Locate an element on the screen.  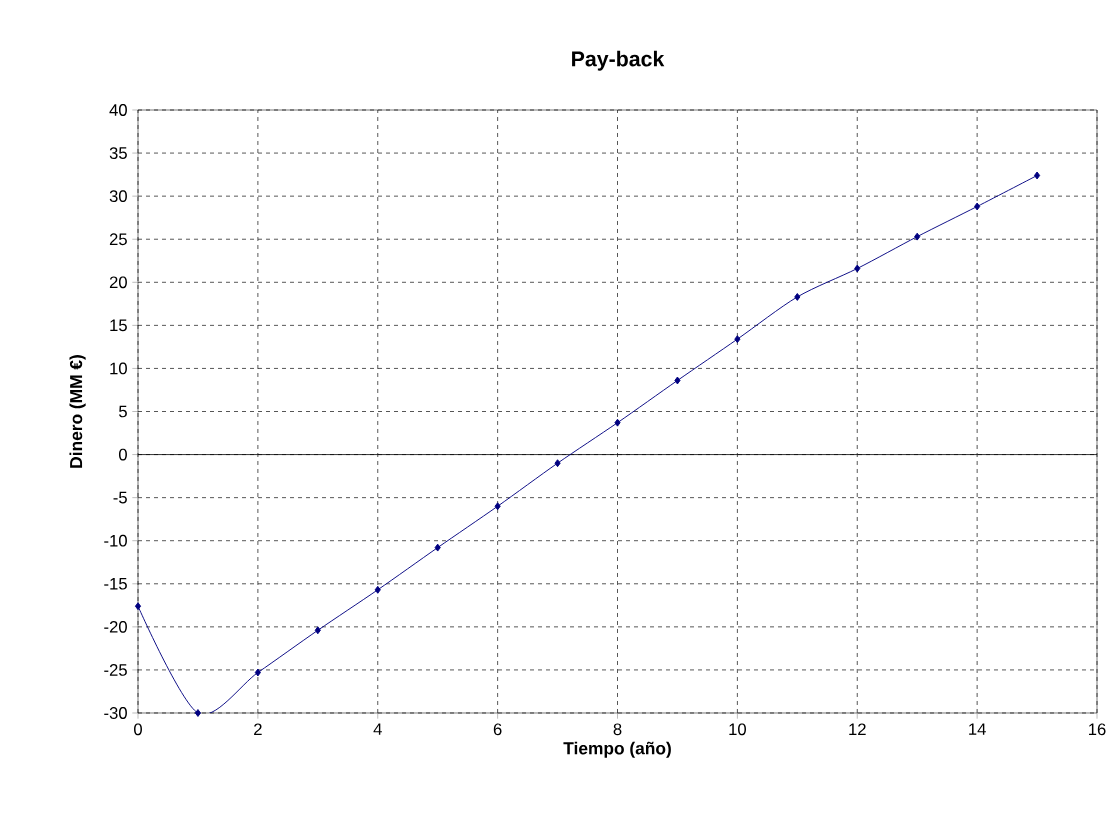
x-tick-label: 0 is located at coordinates (138, 729).